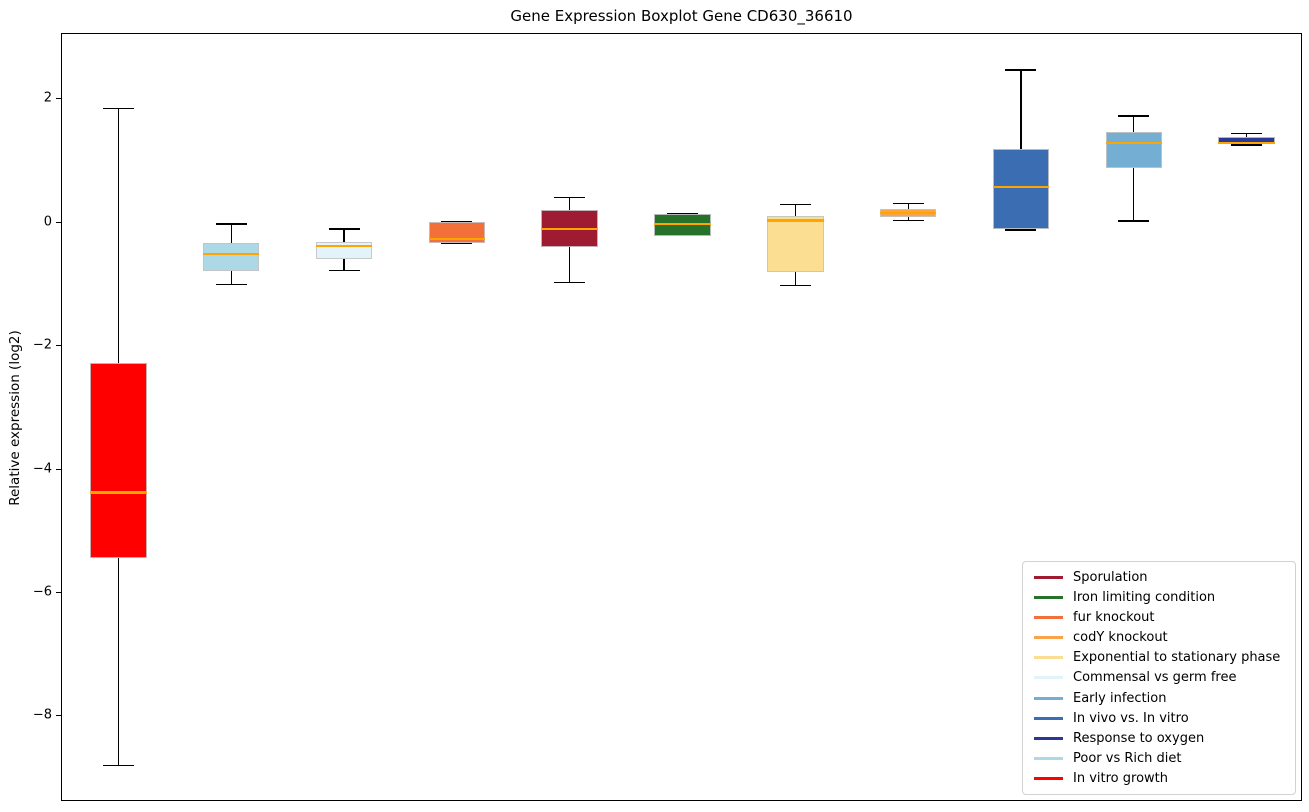 Image resolution: width=1309 pixels, height=812 pixels. I want to click on legend-item-exponential-to-stationary-phase: Exponential to stationary phase, so click(1159, 658).